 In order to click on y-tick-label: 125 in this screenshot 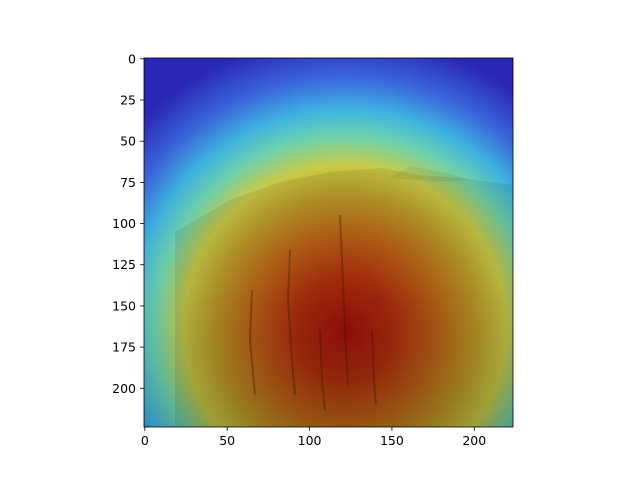, I will do `click(124, 264)`.